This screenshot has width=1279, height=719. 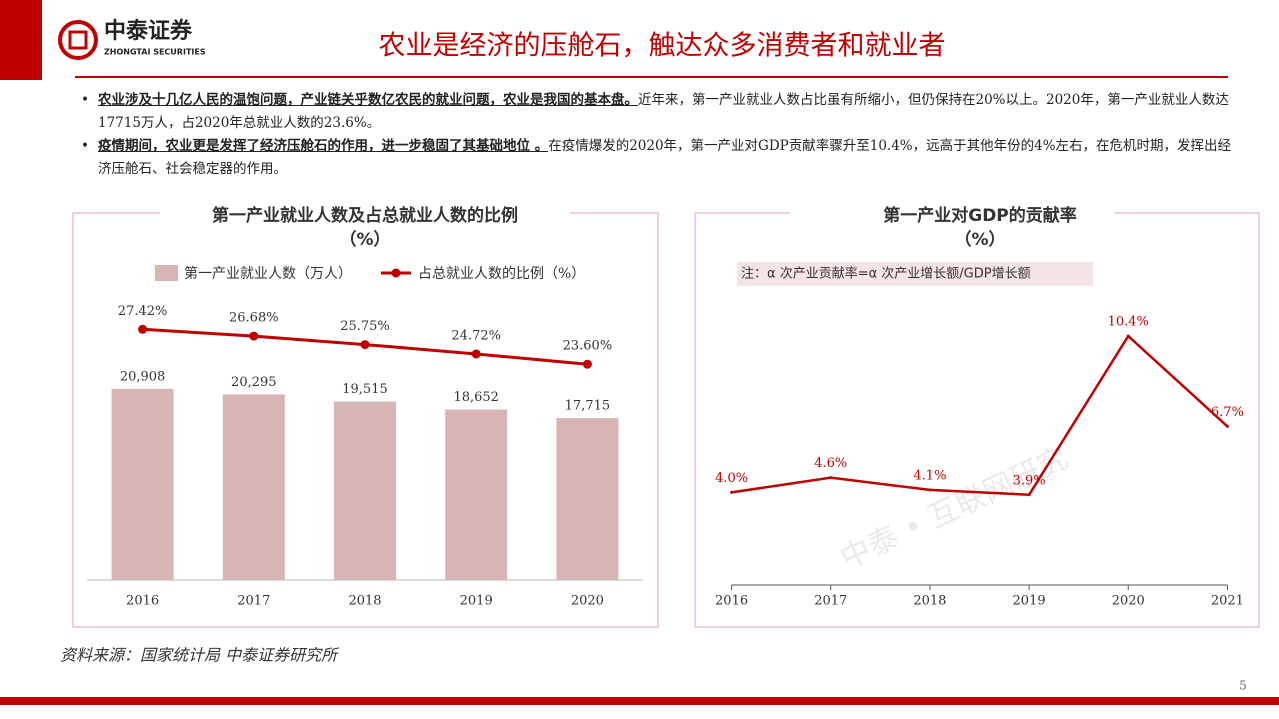 What do you see at coordinates (1243, 686) in the screenshot?
I see `page-number: 5` at bounding box center [1243, 686].